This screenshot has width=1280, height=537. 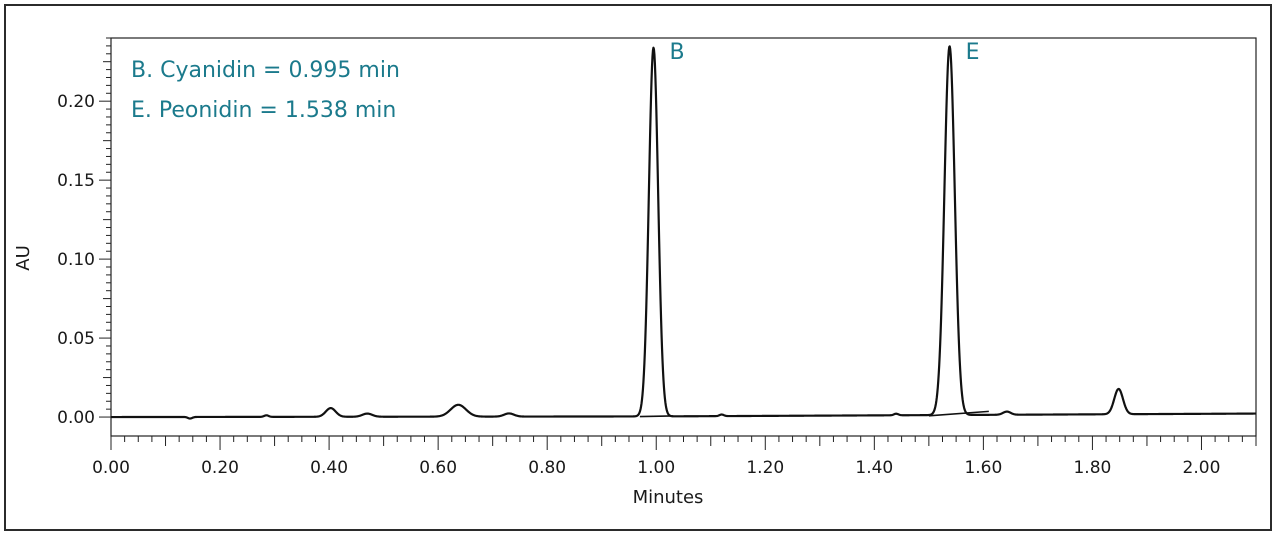 What do you see at coordinates (656, 468) in the screenshot?
I see `x-tick-label: 1.00` at bounding box center [656, 468].